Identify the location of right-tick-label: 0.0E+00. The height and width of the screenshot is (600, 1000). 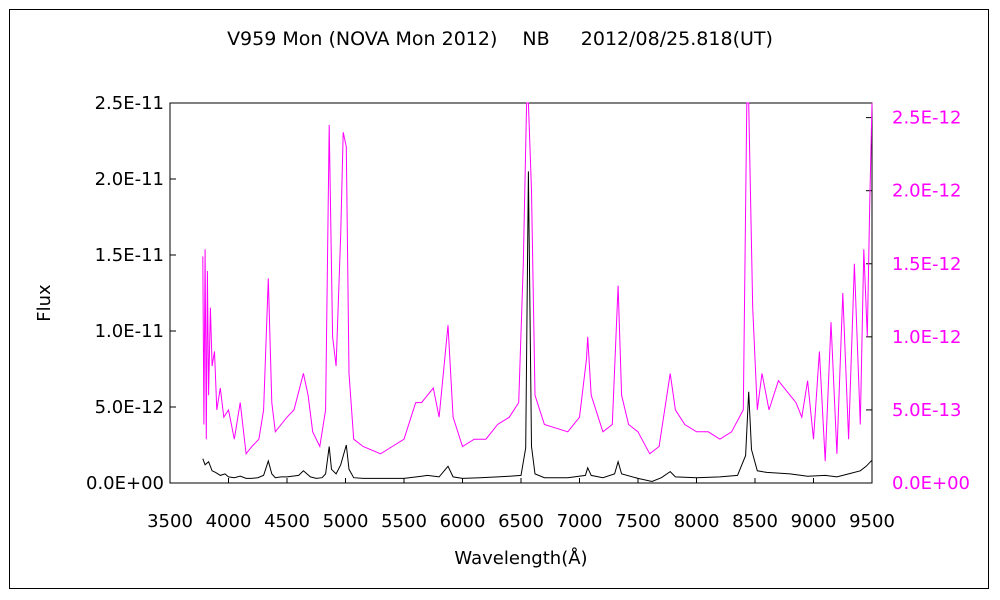
(931, 483).